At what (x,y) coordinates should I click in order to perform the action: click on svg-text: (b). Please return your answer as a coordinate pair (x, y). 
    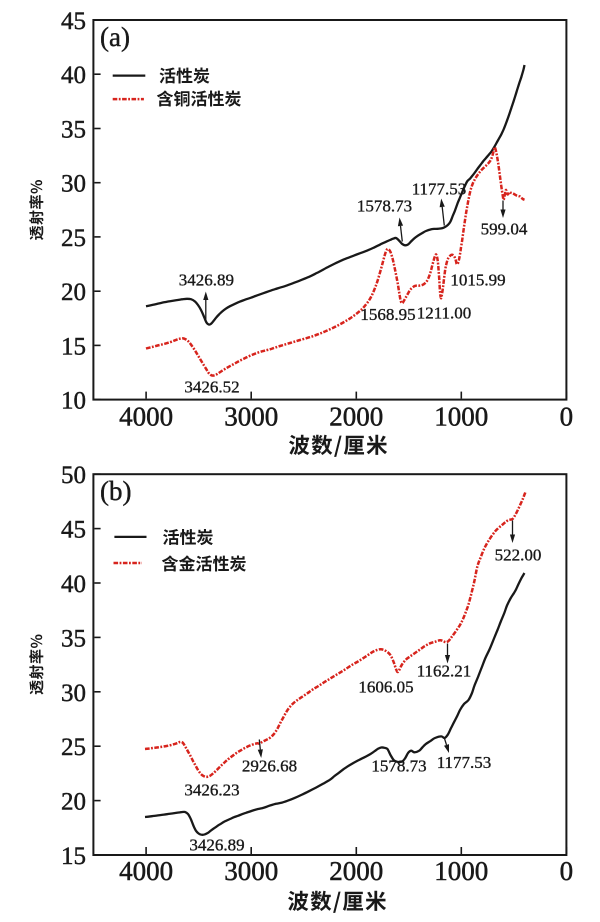
    Looking at the image, I should click on (115, 491).